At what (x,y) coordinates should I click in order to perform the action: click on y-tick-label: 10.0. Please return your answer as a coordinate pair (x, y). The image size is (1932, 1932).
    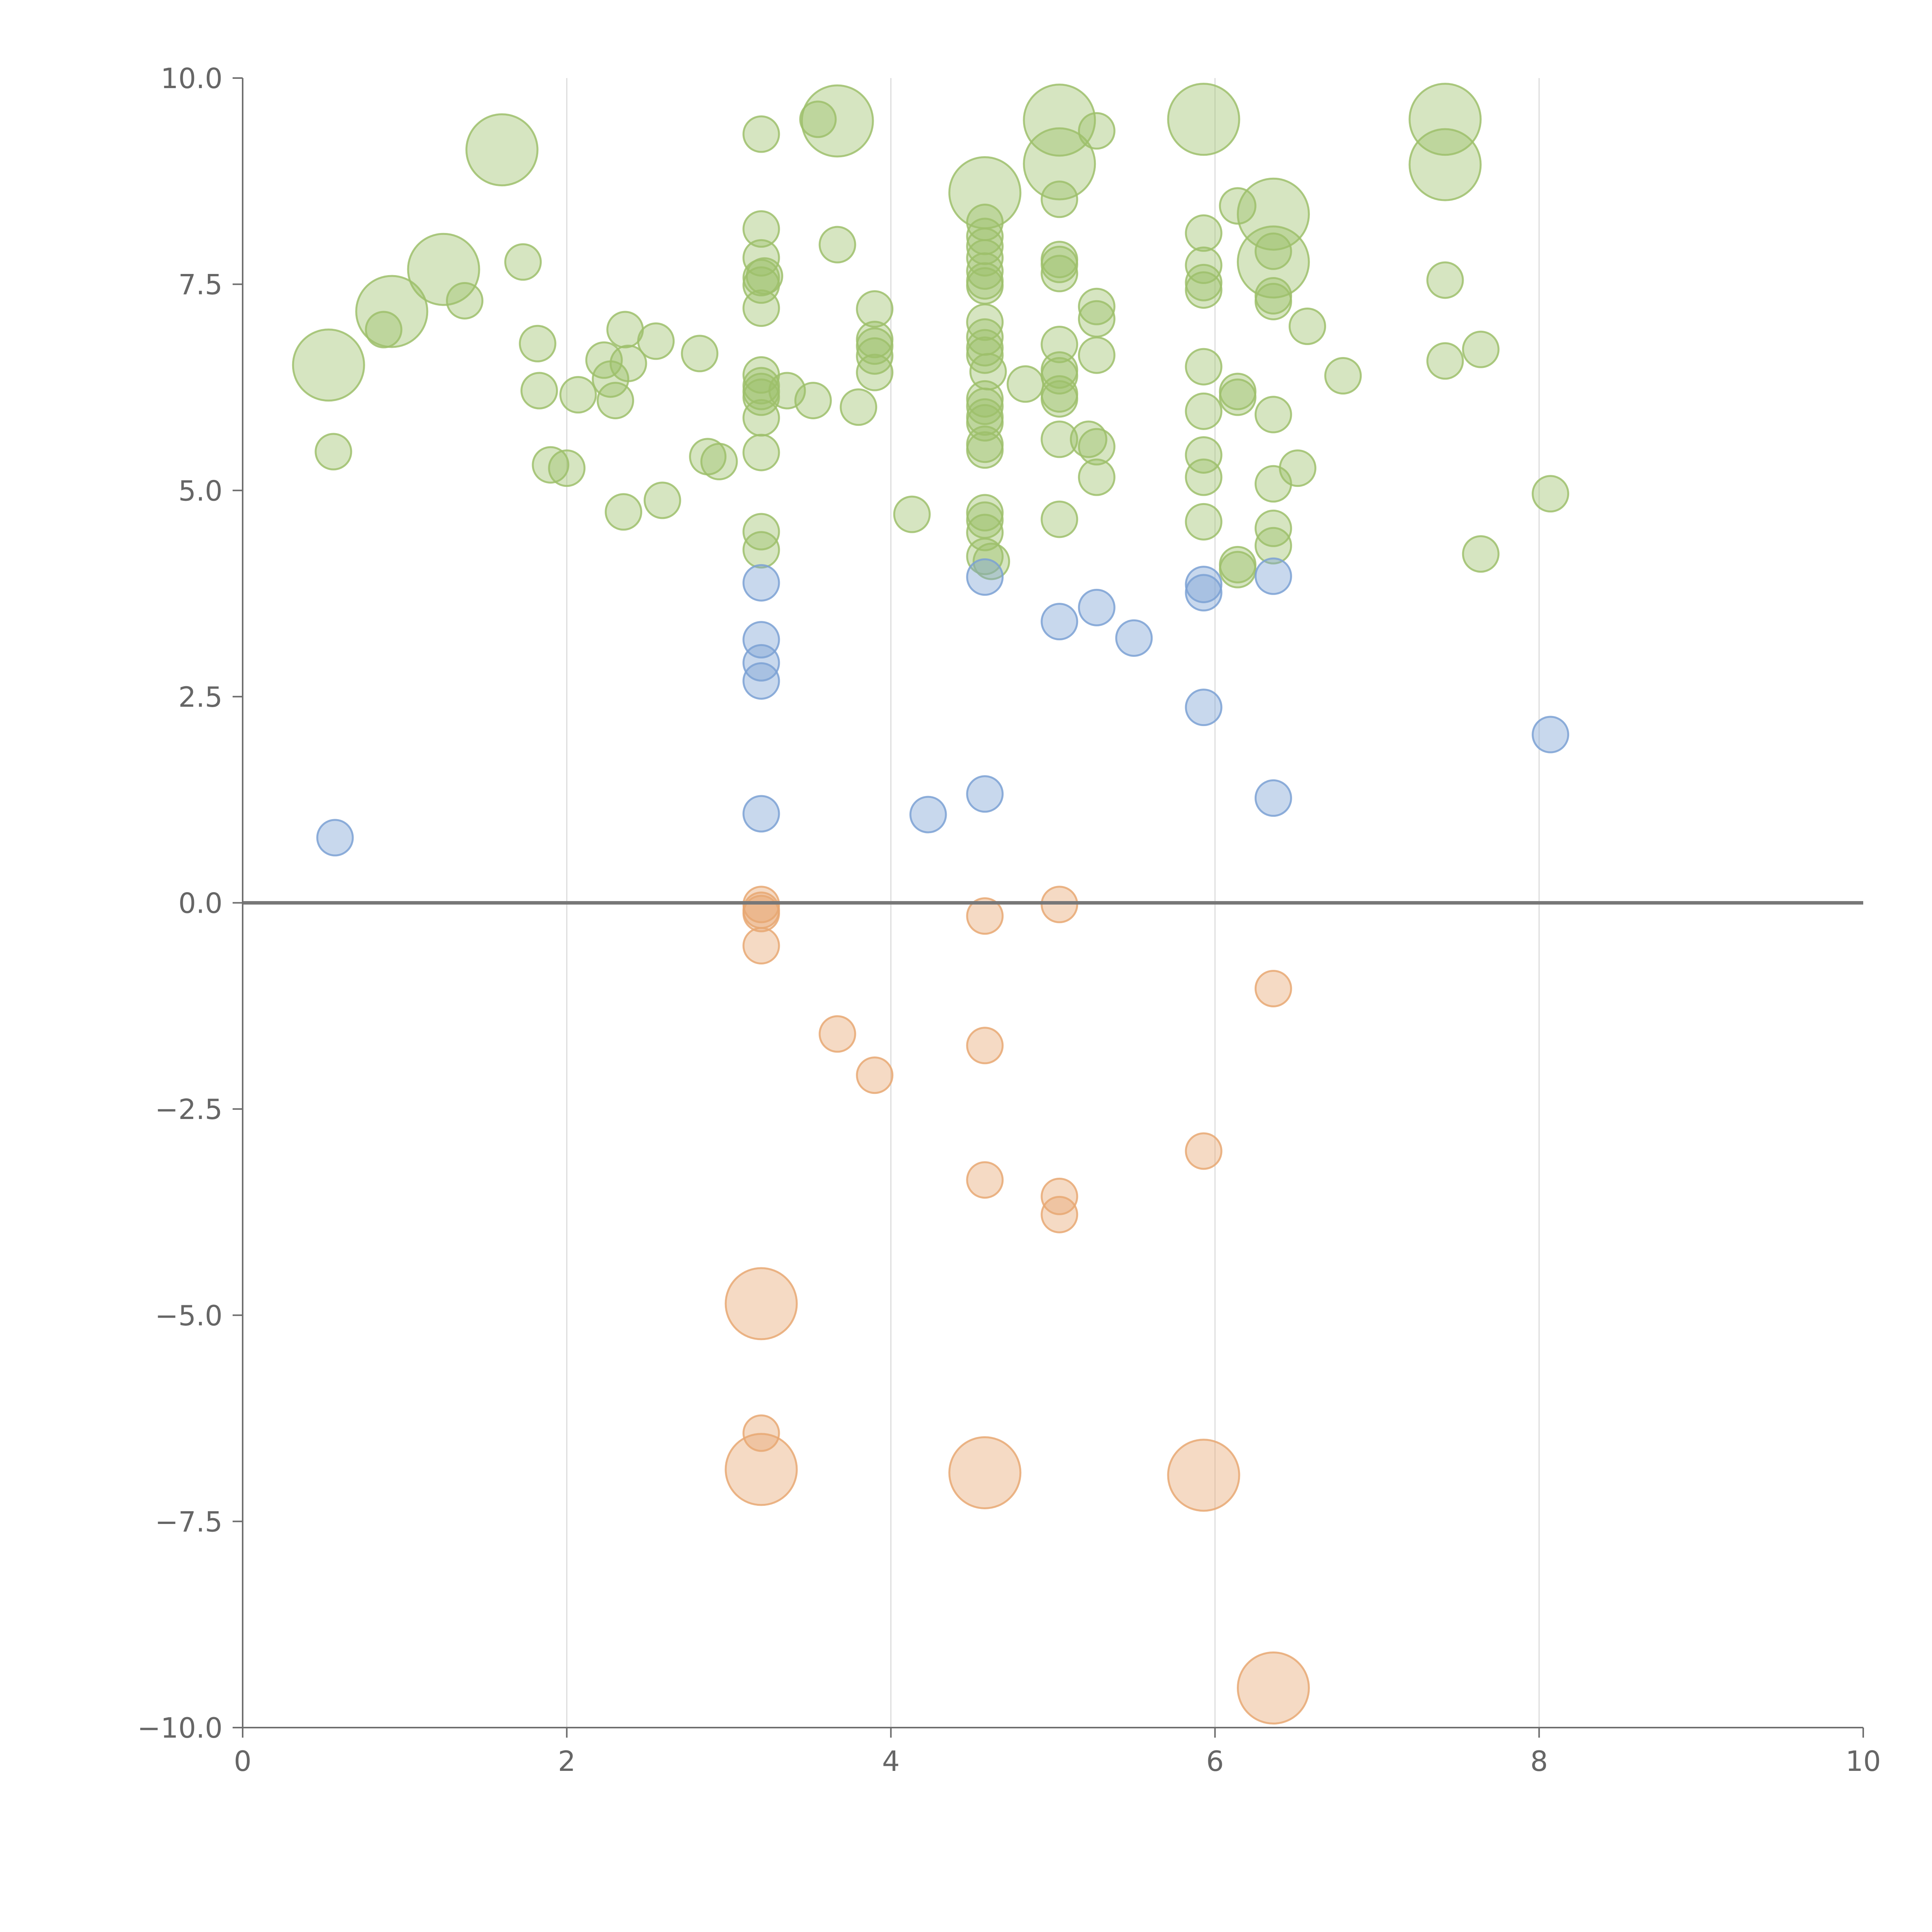
    Looking at the image, I should click on (192, 78).